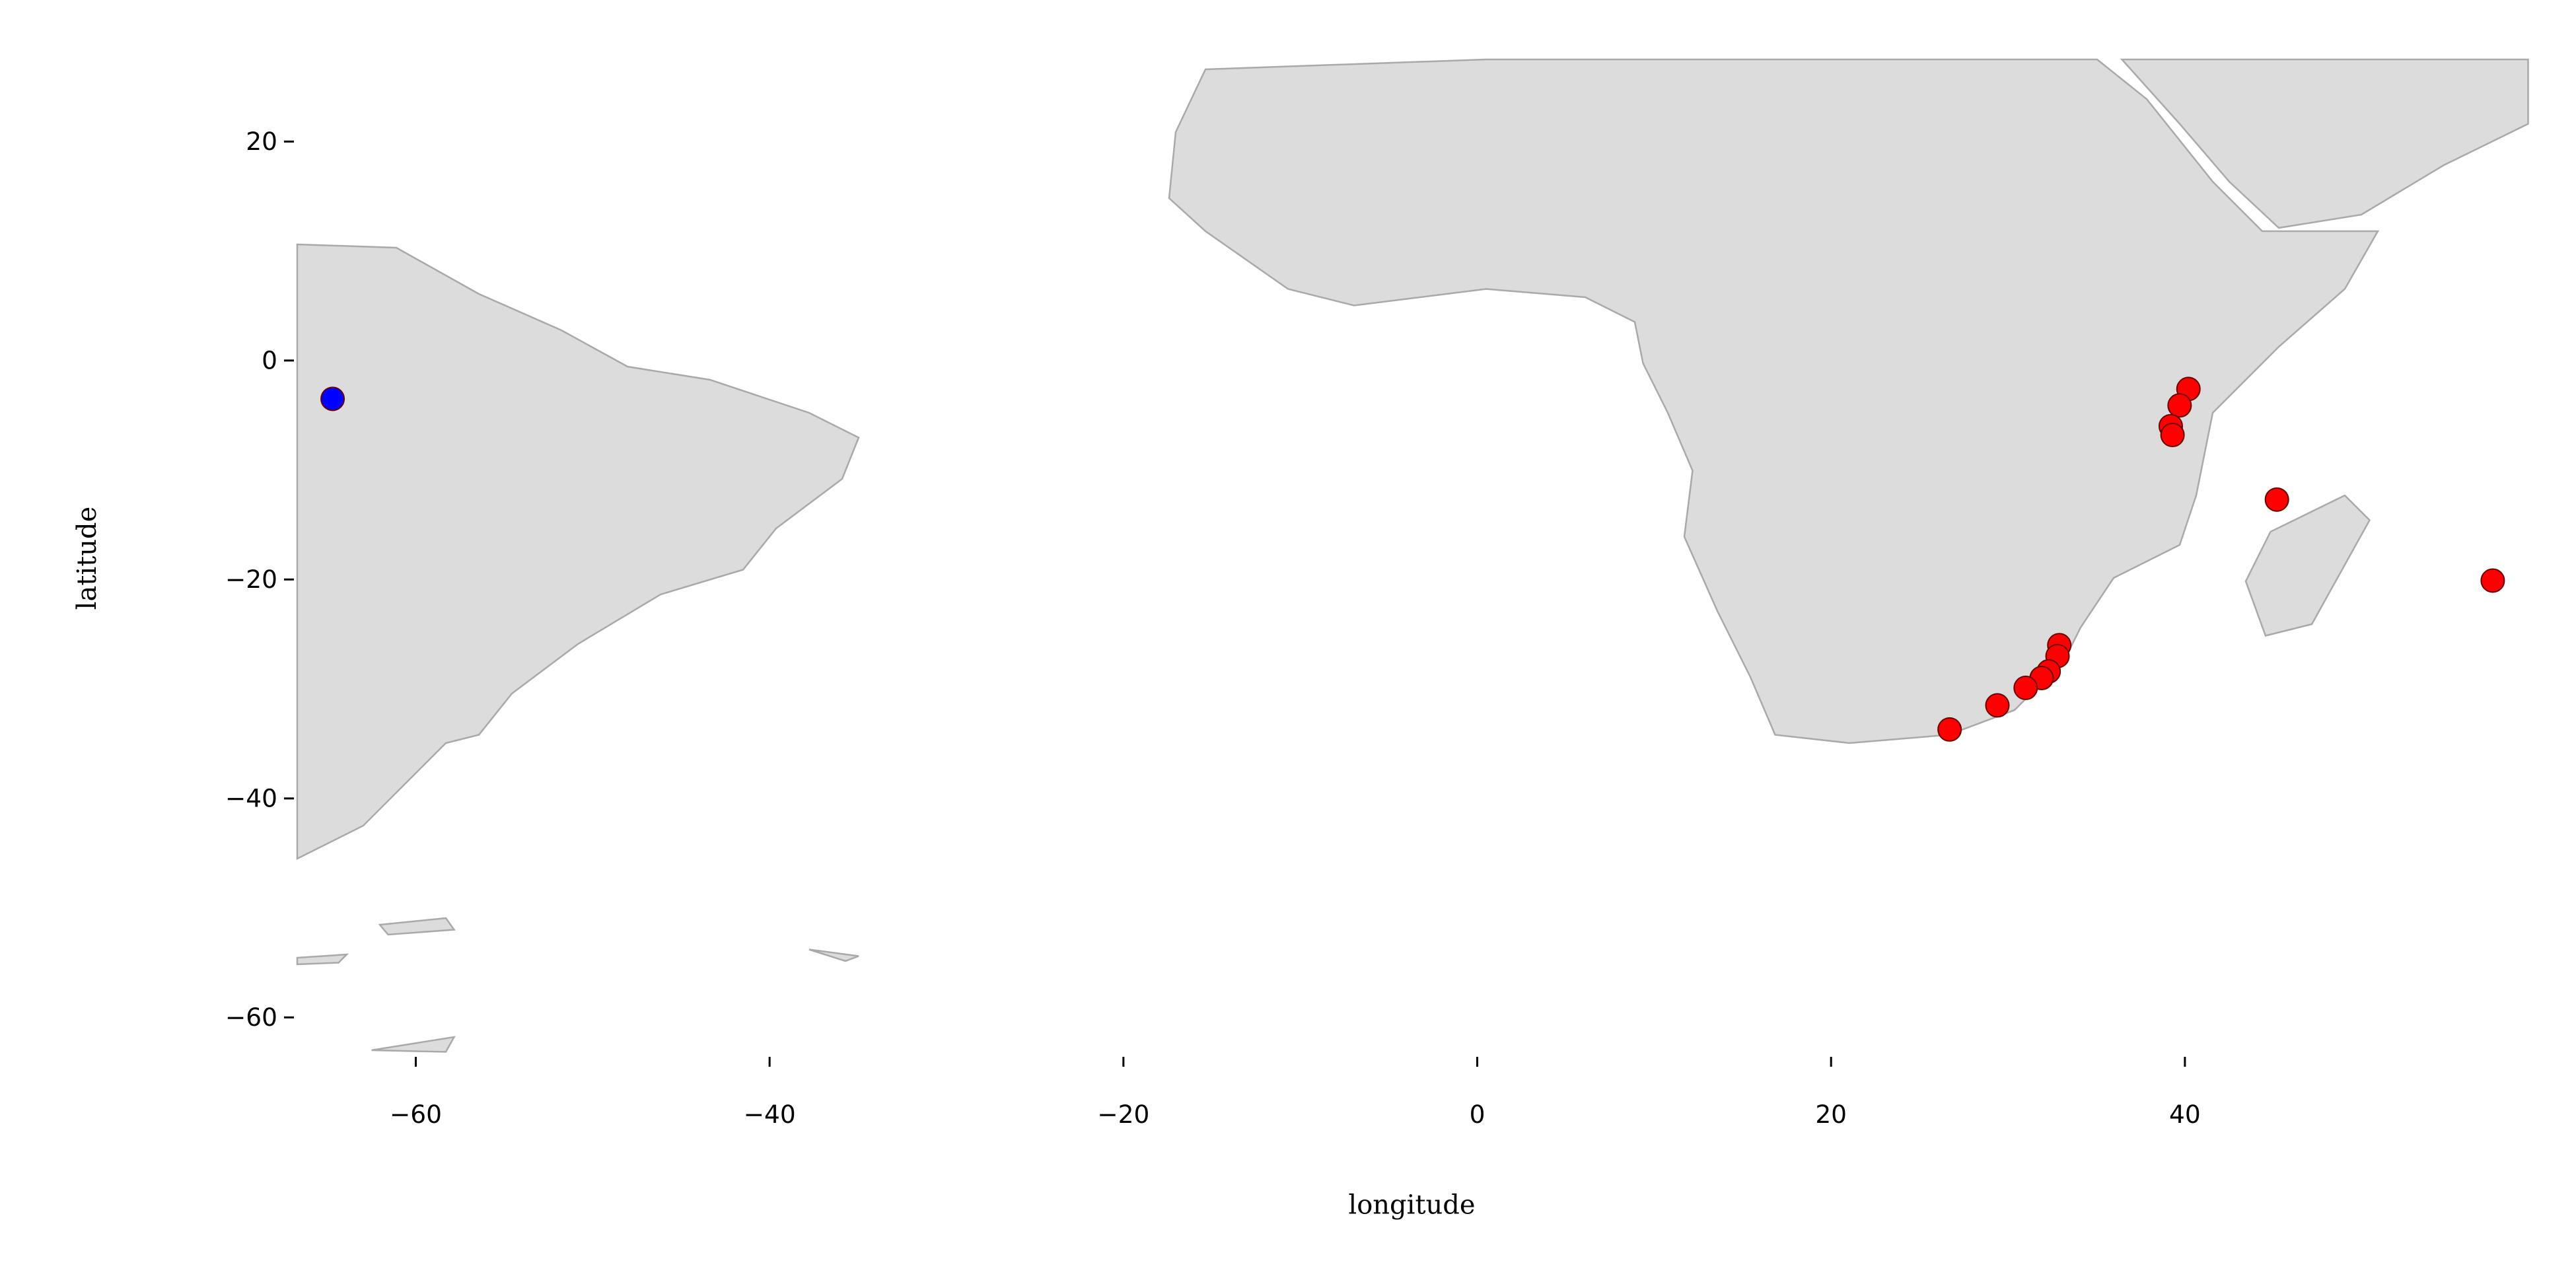 The width and height of the screenshot is (2576, 1288). Describe the element at coordinates (269, 360) in the screenshot. I see `y-tick-label: 0` at that location.